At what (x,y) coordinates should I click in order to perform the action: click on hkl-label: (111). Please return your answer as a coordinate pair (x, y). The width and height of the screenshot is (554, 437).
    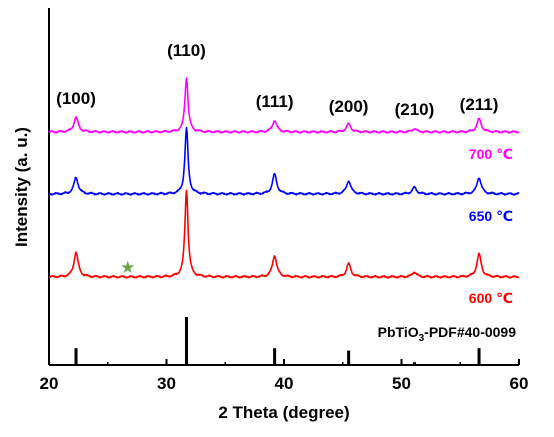
    Looking at the image, I should click on (275, 101).